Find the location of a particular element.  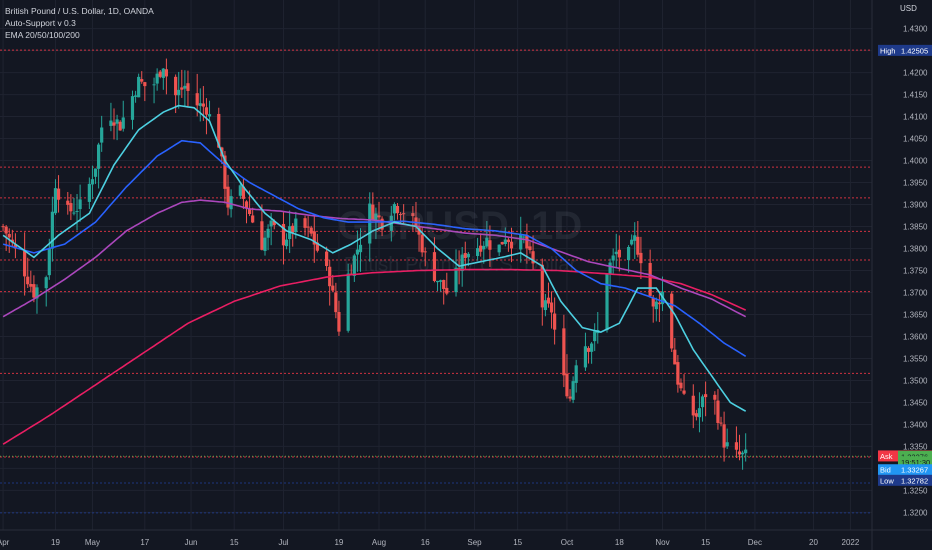

legend-indicator-ema: EMA 20/50/100/200 is located at coordinates (42, 35).